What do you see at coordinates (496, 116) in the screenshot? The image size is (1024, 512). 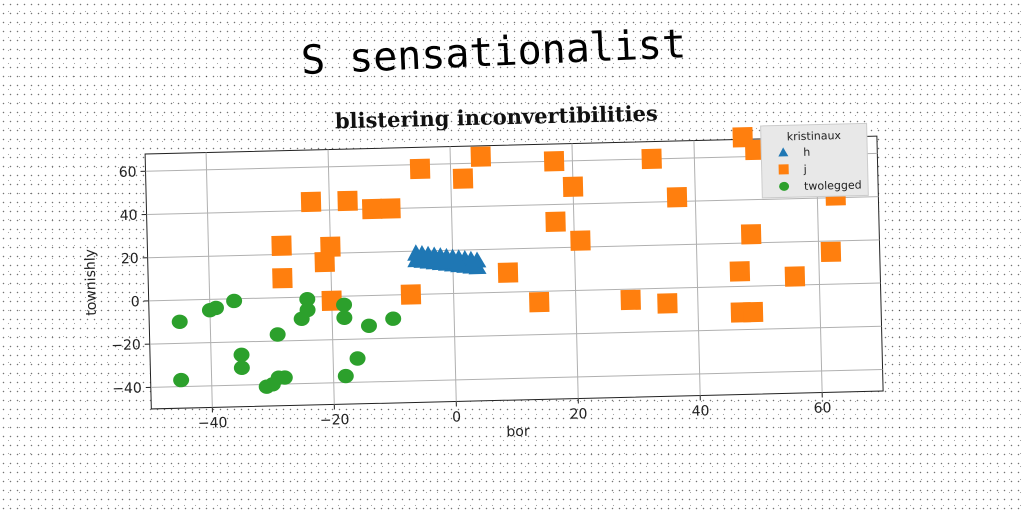 I see `chart-title: blistering inconvertibilities` at bounding box center [496, 116].